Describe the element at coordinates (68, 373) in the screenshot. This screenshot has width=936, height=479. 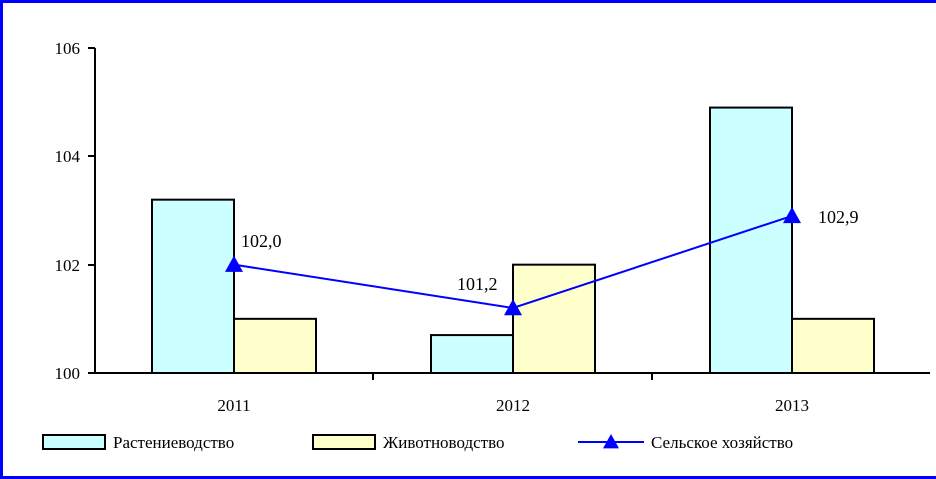
I see `y-tick-label: 100` at that location.